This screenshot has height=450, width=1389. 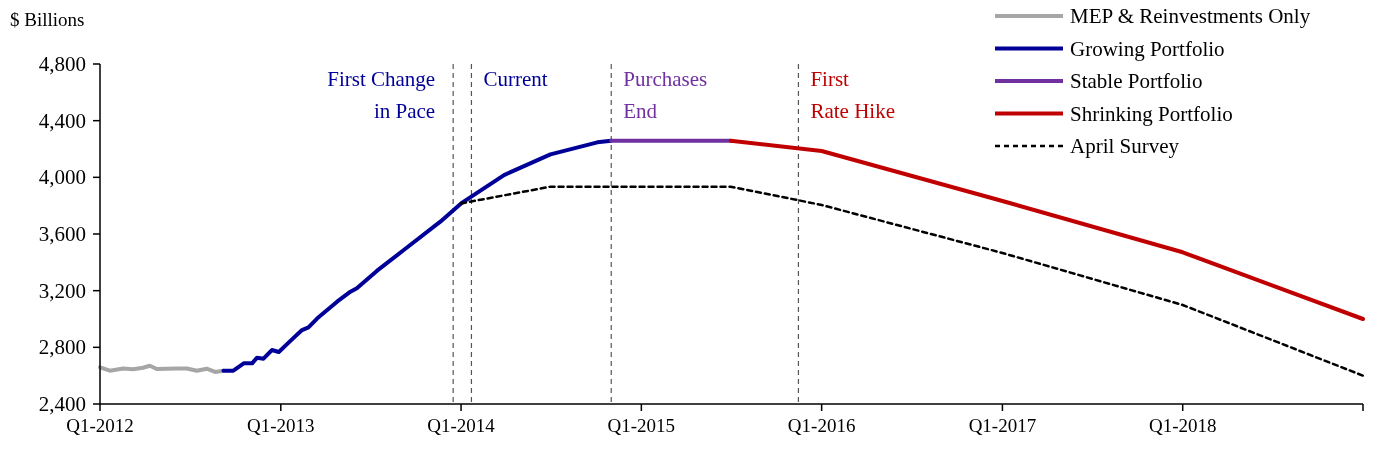 What do you see at coordinates (62, 404) in the screenshot?
I see `y-tick-label: 2,400` at bounding box center [62, 404].